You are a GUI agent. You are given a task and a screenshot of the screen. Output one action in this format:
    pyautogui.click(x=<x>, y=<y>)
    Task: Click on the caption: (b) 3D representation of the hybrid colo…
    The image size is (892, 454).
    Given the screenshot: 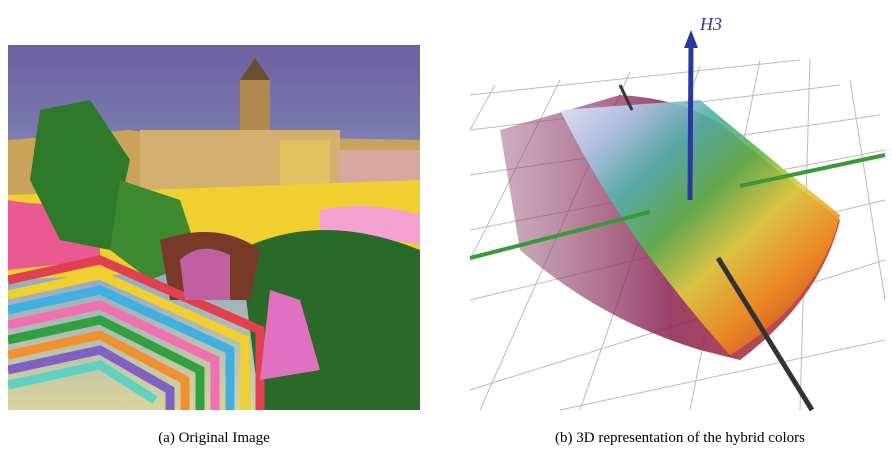 What is the action you would take?
    pyautogui.click(x=680, y=438)
    